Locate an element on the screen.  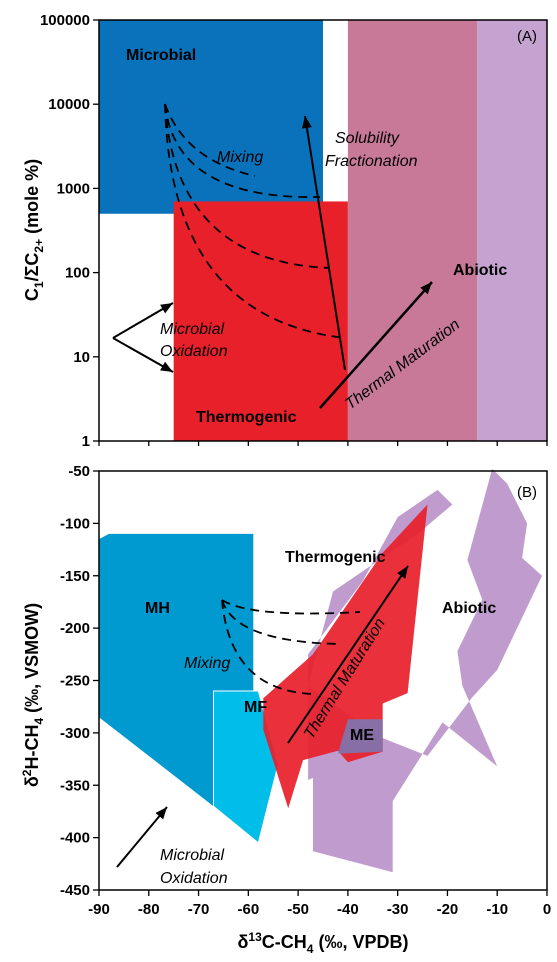
x-tick-label-b: -50 is located at coordinates (298, 909).